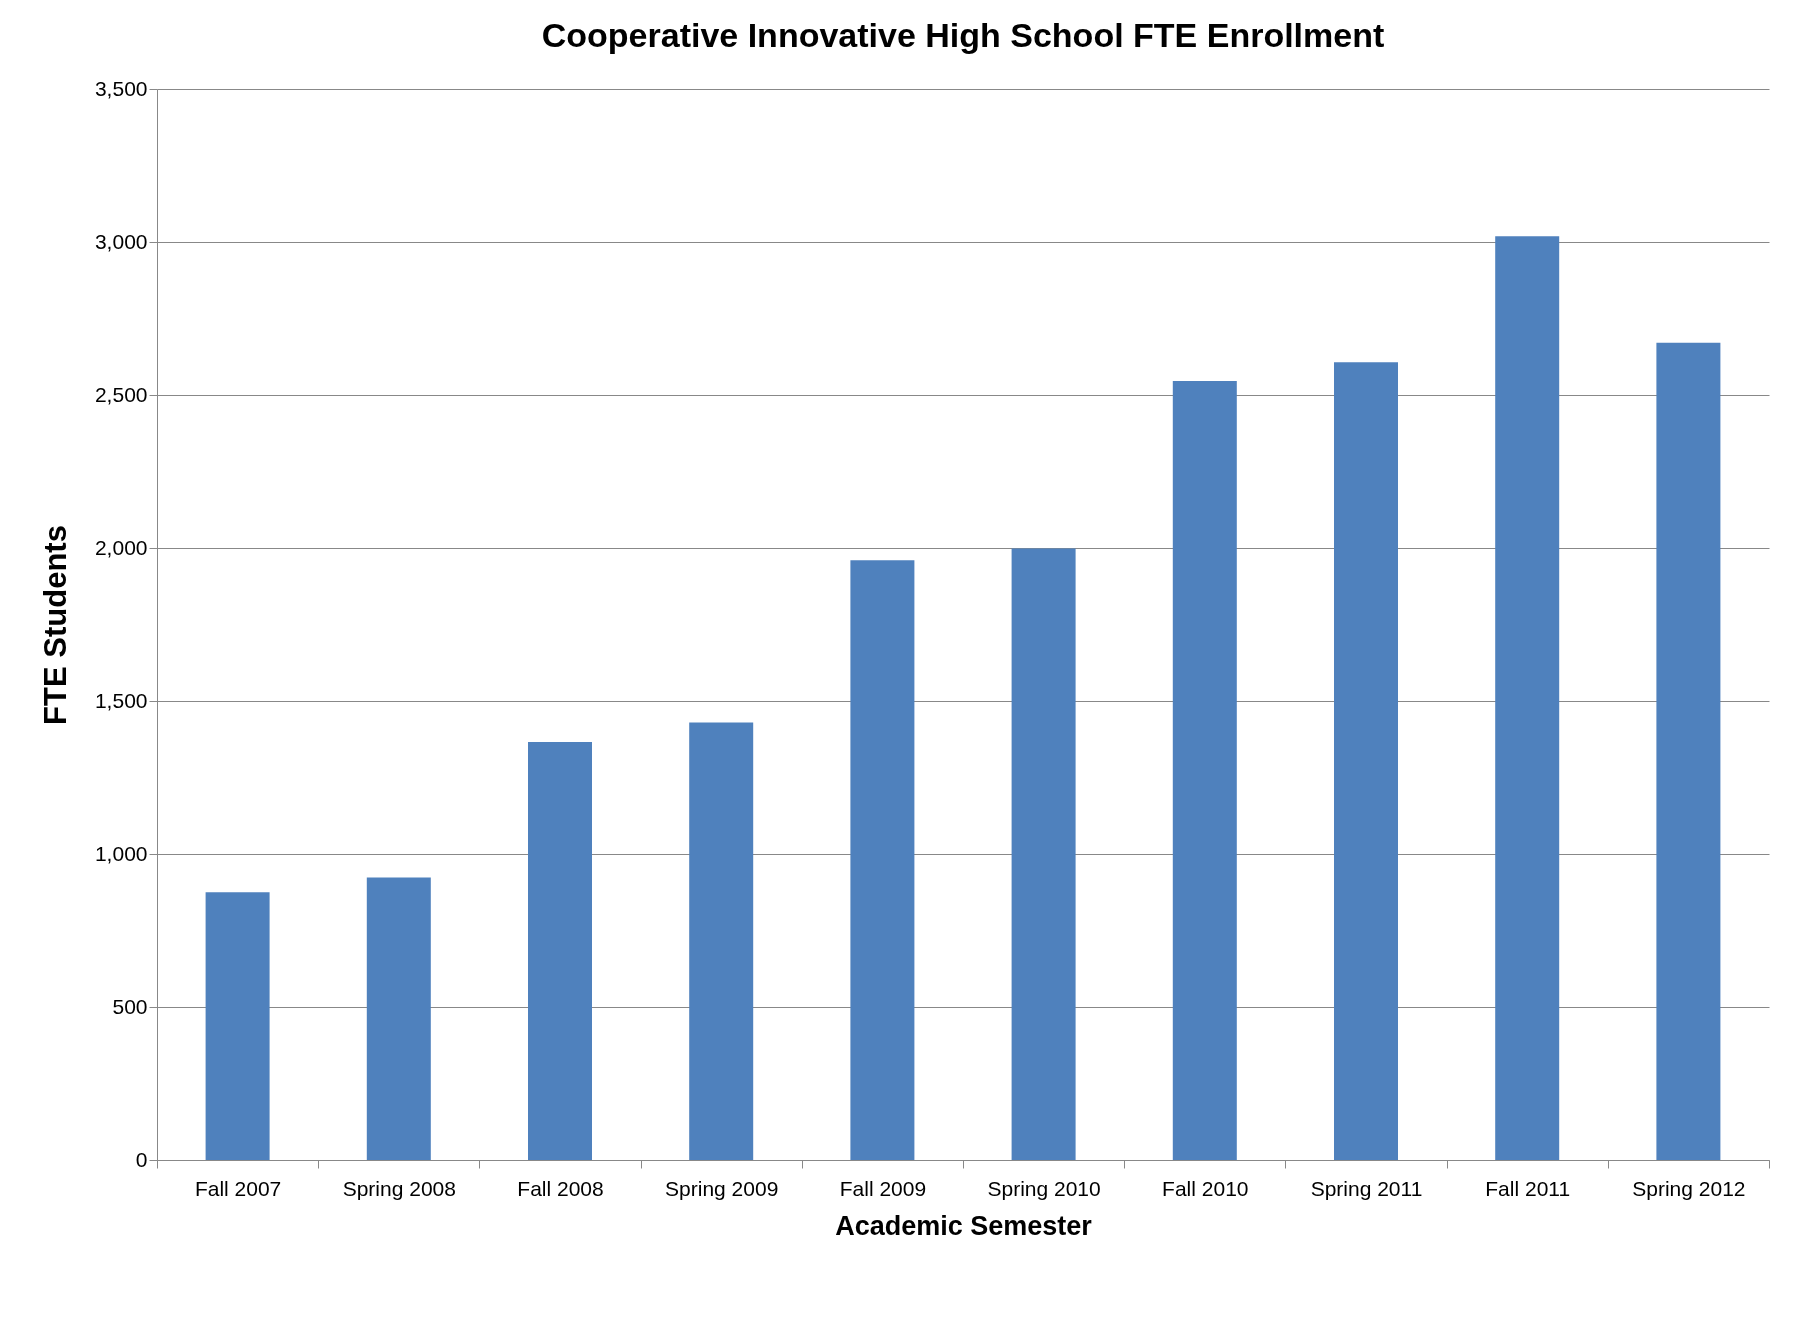 This screenshot has height=1325, width=1816. I want to click on y-tick-label: 2,000, so click(121, 547).